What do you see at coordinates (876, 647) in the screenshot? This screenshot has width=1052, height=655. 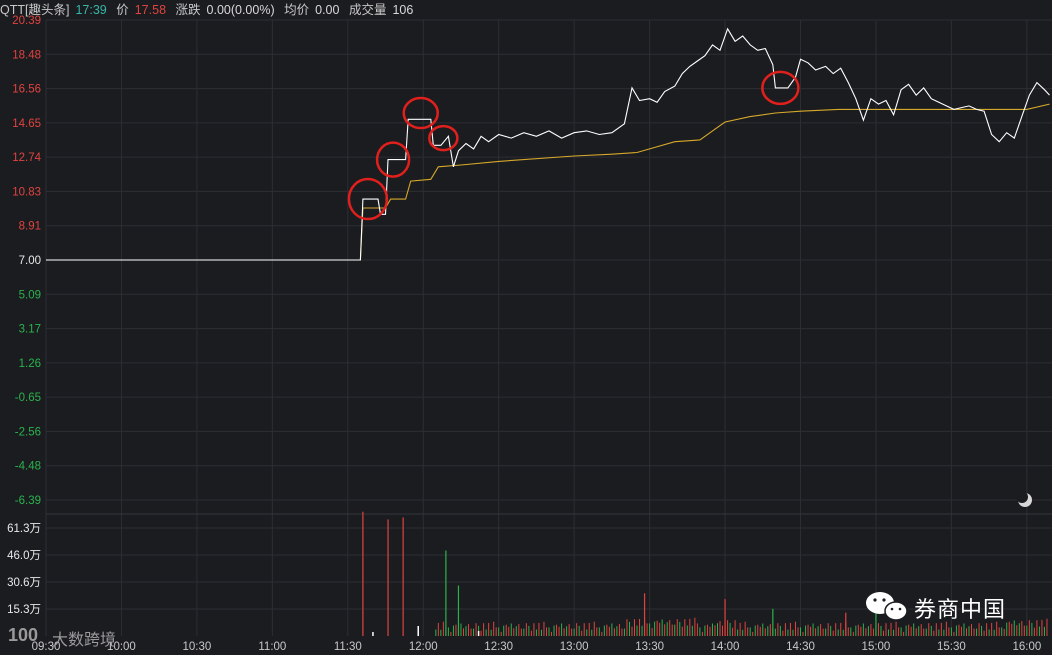 I see `time-tick-label: 15:00` at bounding box center [876, 647].